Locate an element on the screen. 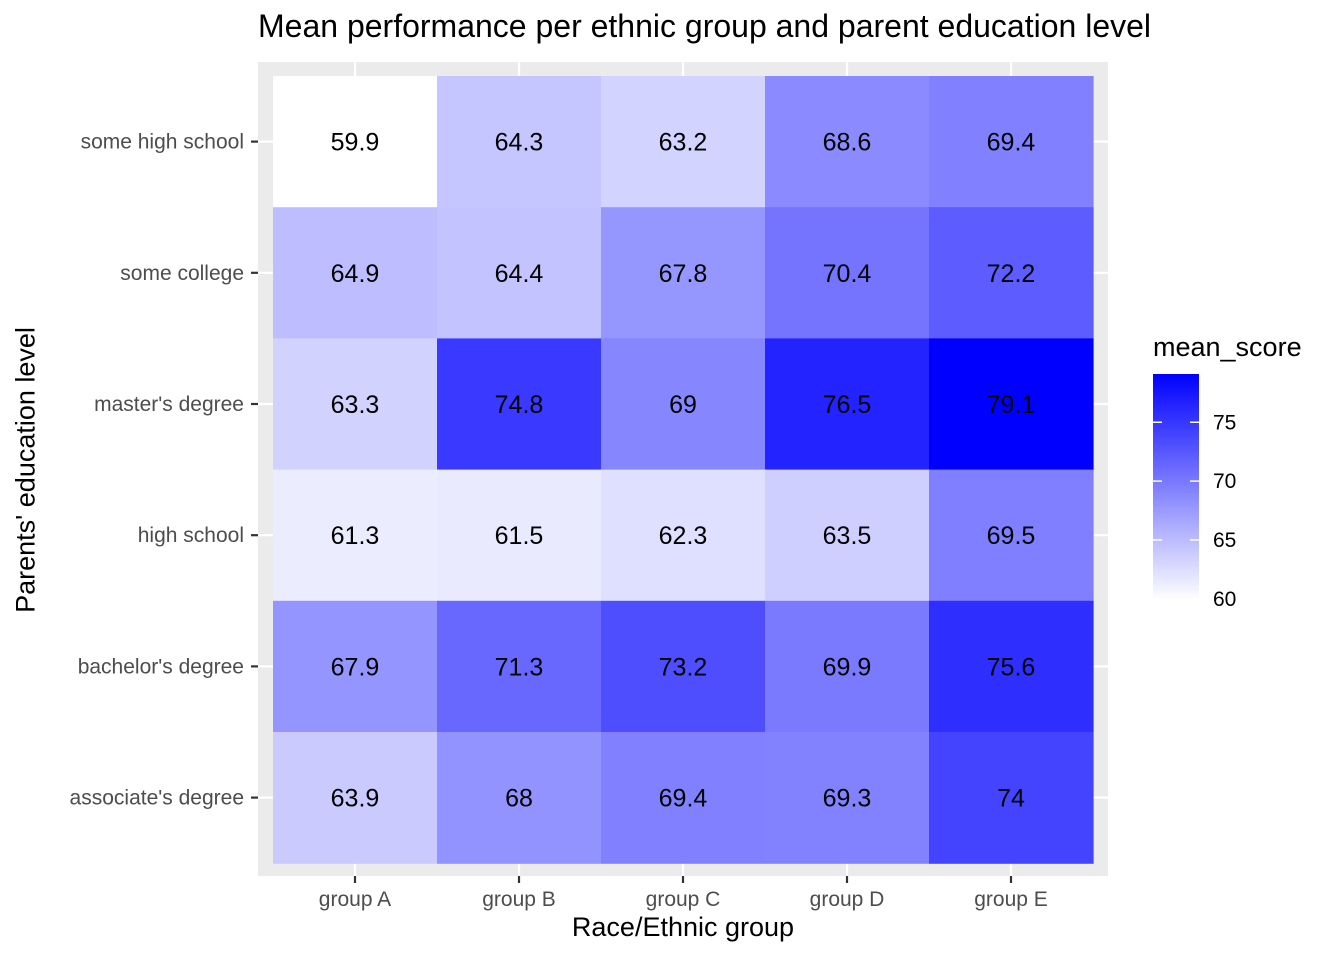 Image resolution: width=1344 pixels, height=960 pixels. x-tick-label: group C is located at coordinates (683, 899).